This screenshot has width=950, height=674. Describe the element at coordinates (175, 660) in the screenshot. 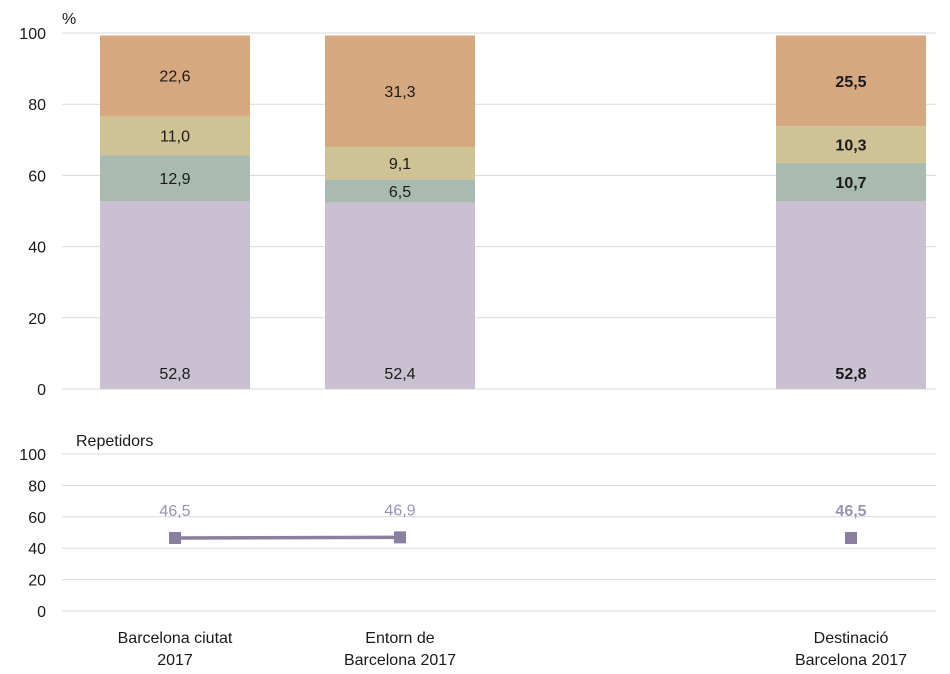

I see `x-category-label: 2017` at that location.